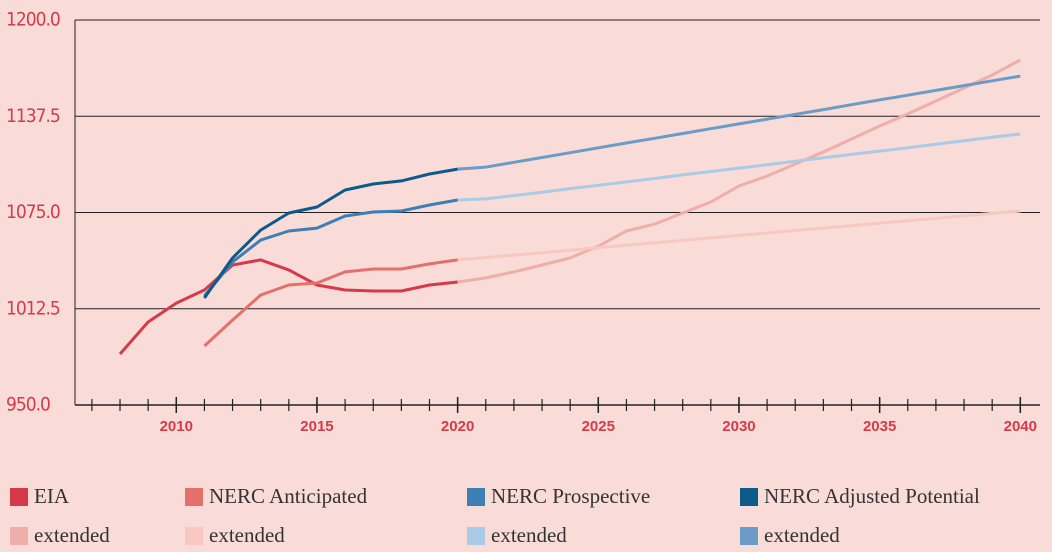 The width and height of the screenshot is (1052, 552). What do you see at coordinates (288, 496) in the screenshot?
I see `legend-label: NERC Anticipated` at bounding box center [288, 496].